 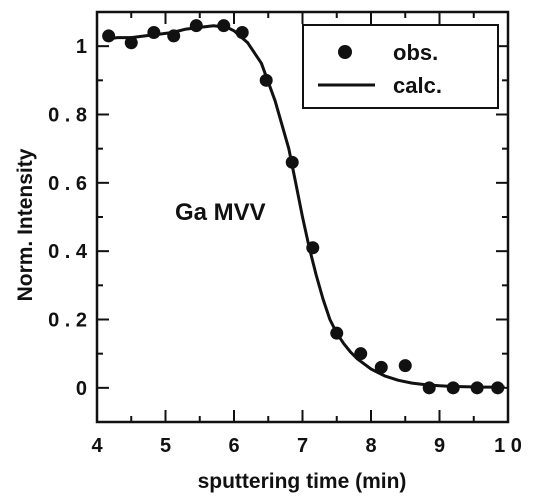 I want to click on legend-box, so click(x=400, y=66).